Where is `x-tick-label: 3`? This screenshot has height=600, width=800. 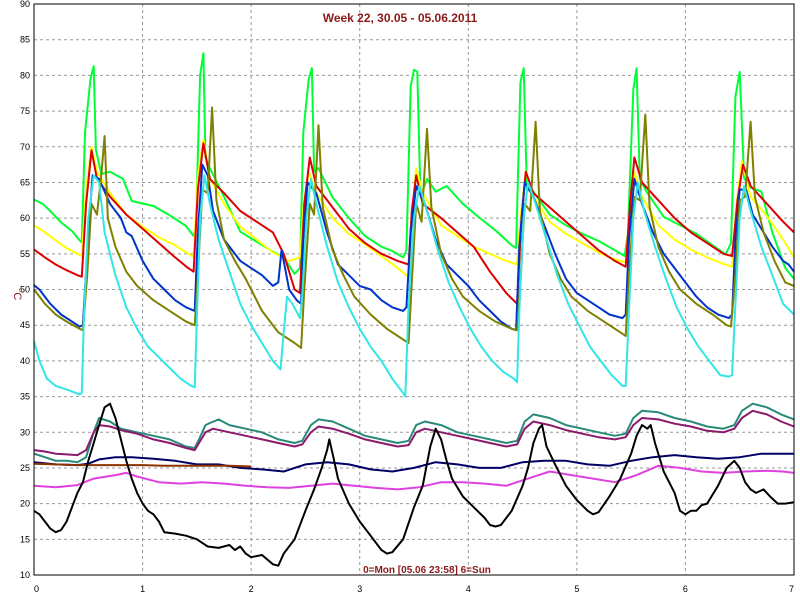
x-tick-label: 3 is located at coordinates (359, 589).